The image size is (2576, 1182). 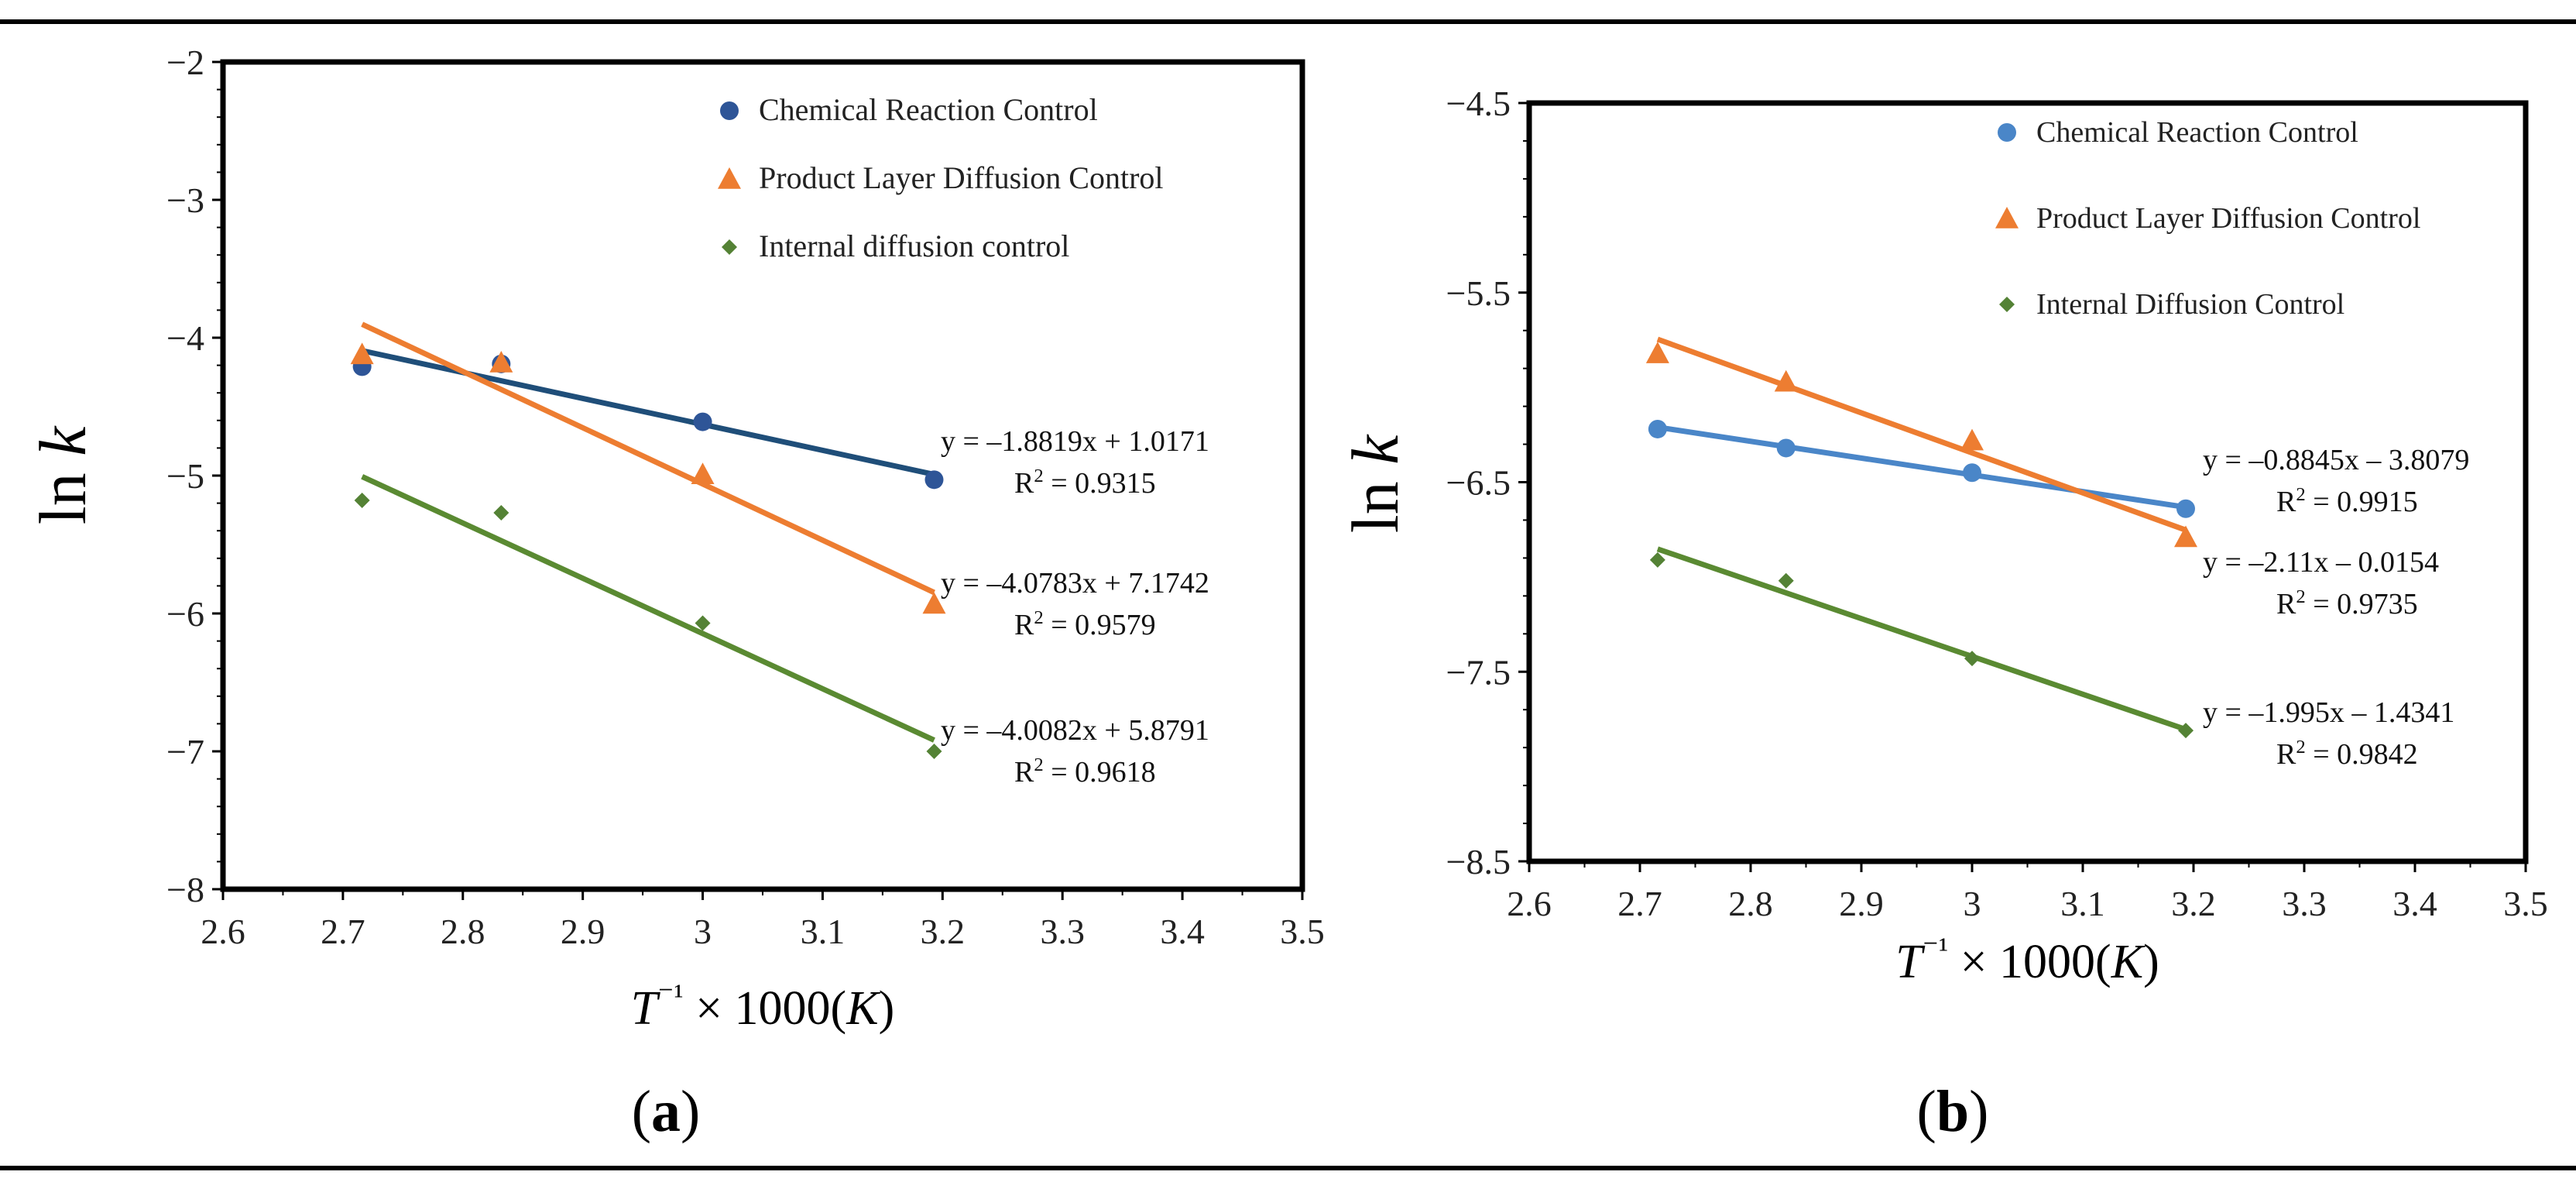 I want to click on panel-label-b: (b), so click(x=1953, y=1111).